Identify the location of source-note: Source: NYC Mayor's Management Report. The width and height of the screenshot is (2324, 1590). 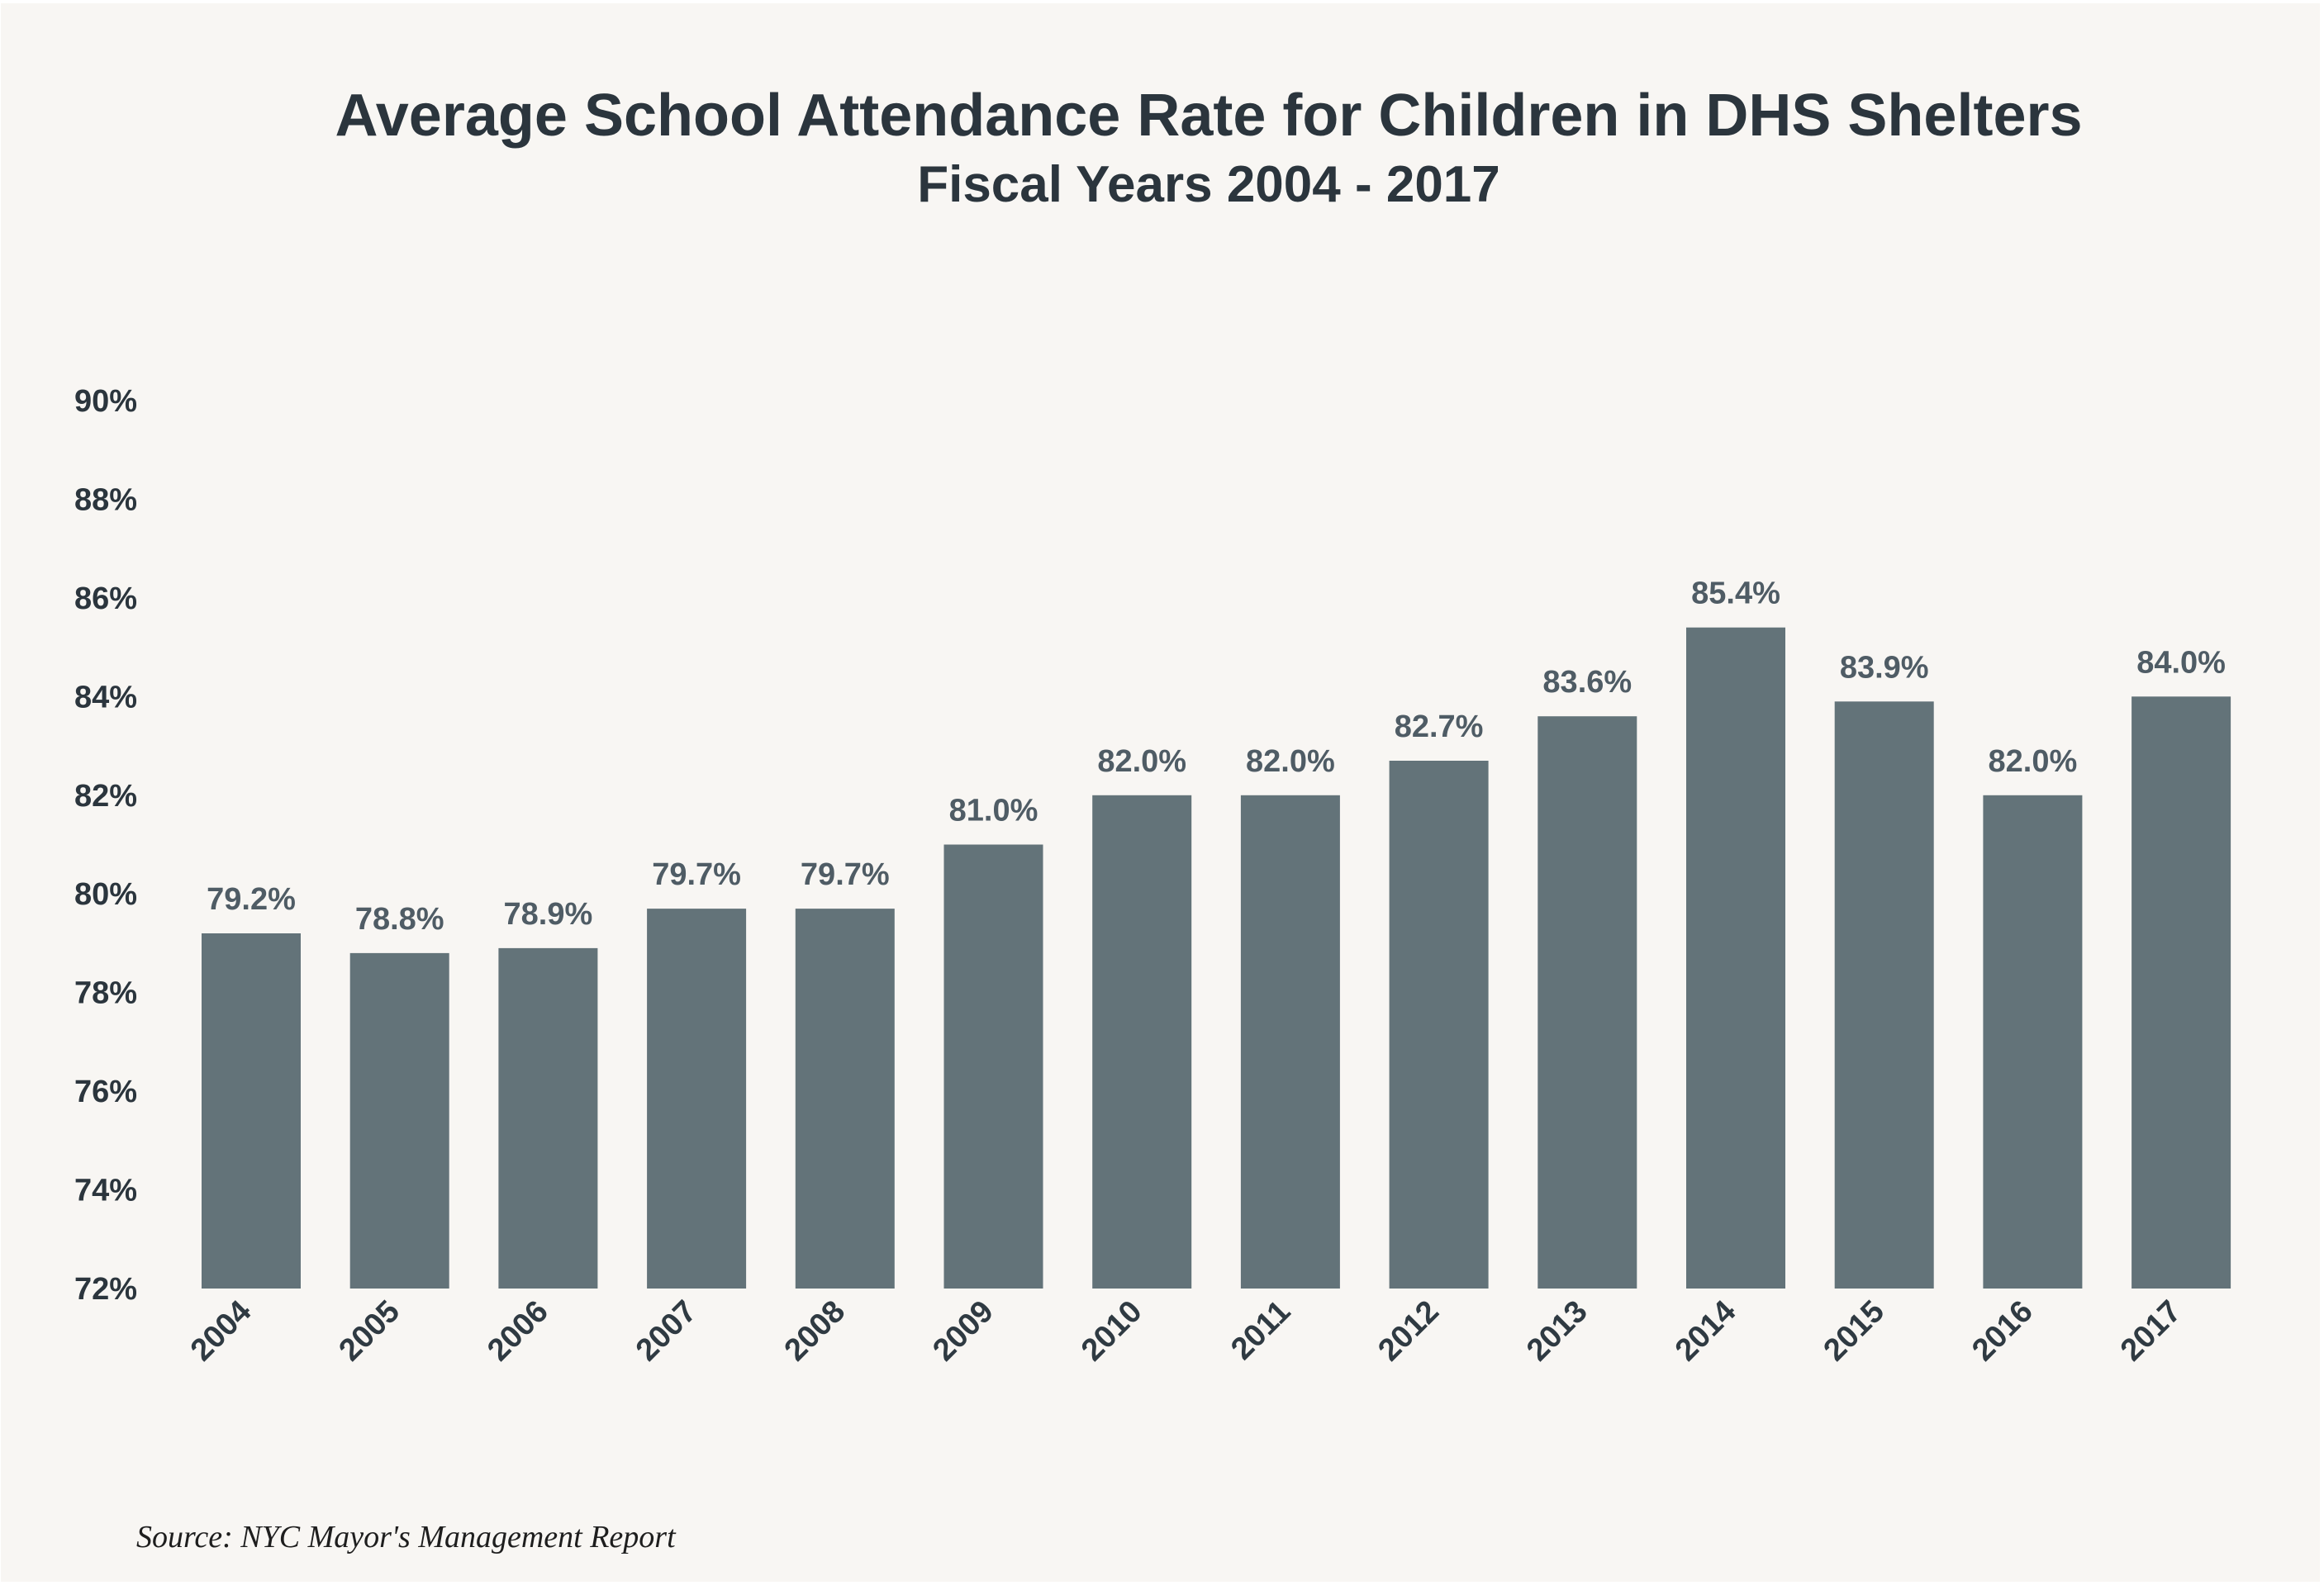
(407, 1537).